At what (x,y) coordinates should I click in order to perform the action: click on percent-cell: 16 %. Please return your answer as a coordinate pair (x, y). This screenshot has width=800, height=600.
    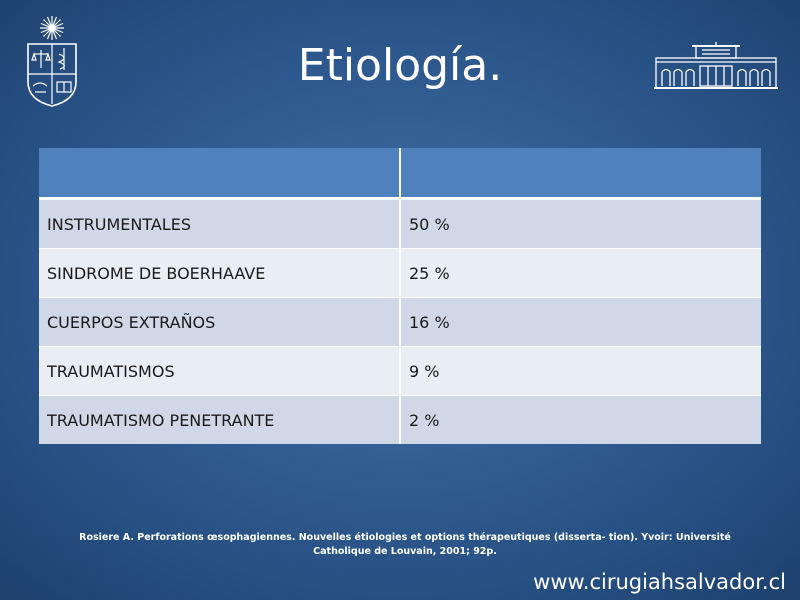
    Looking at the image, I should click on (580, 322).